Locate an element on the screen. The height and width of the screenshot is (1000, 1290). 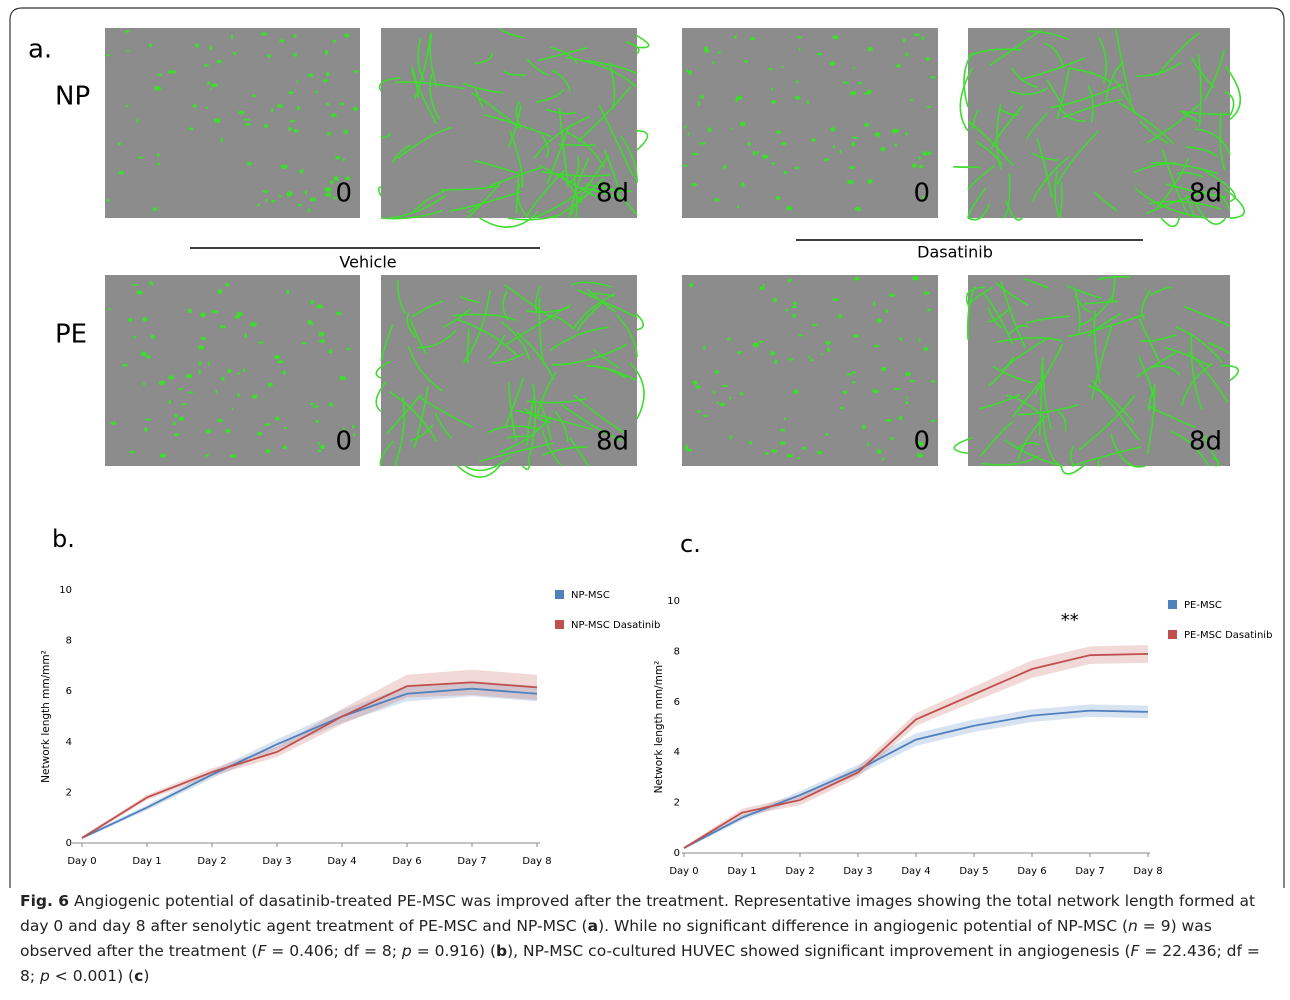
y-tick-label: 0 is located at coordinates (677, 853).